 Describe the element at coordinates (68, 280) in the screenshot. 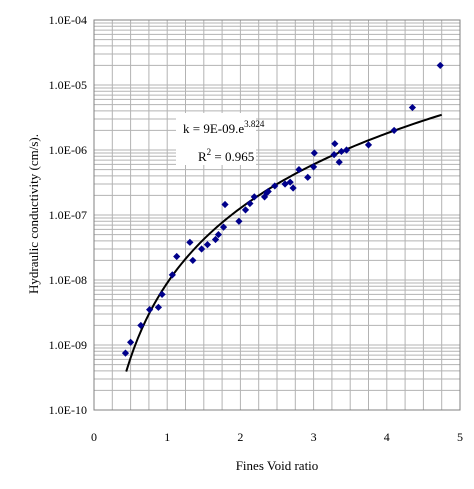

I see `y-tick-label: 1.0E-08` at that location.